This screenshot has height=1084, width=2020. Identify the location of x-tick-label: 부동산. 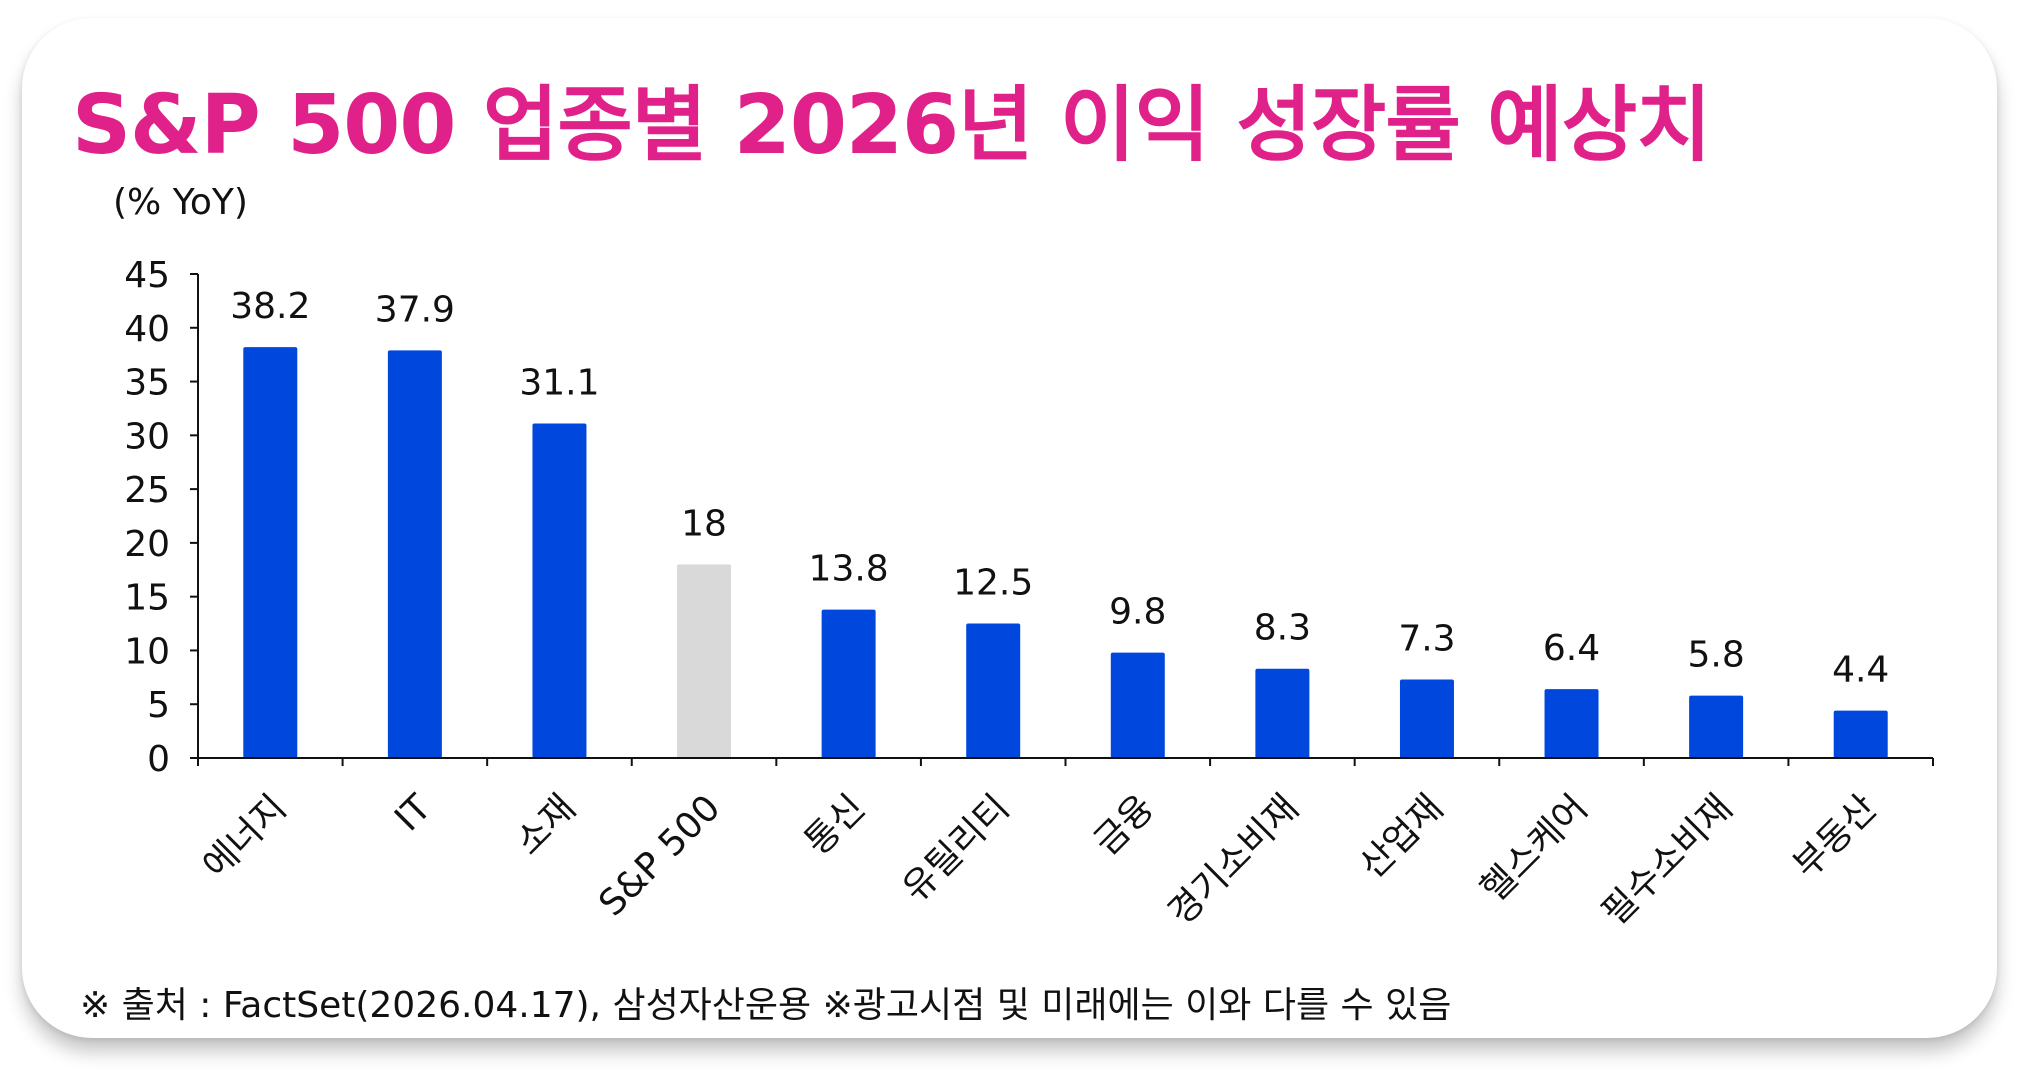
(1835, 836).